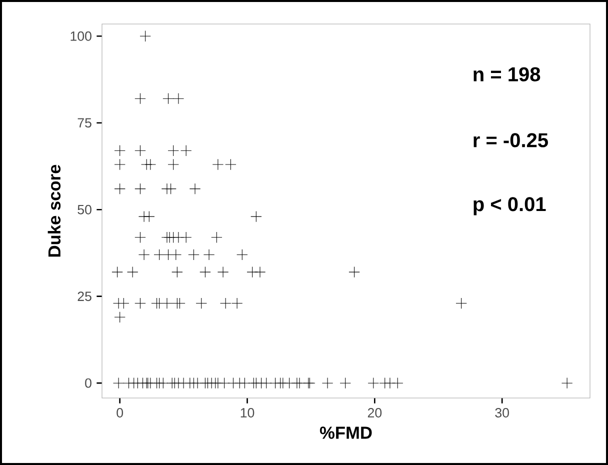  I want to click on annotation: r = -0.25, so click(511, 140).